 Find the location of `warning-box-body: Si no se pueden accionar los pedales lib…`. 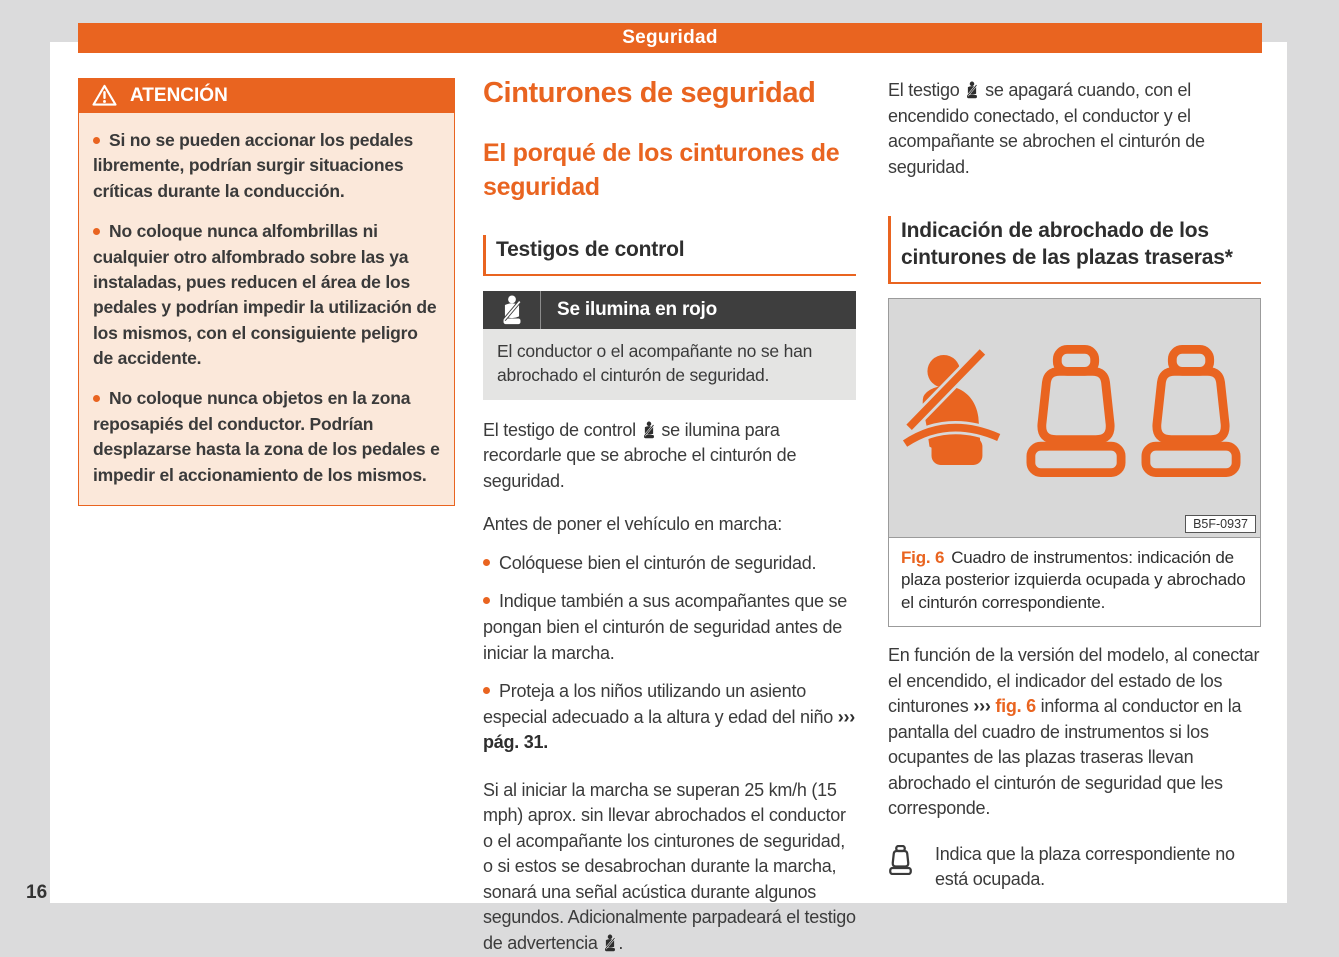

warning-box-body: Si no se pueden accionar los pedales lib… is located at coordinates (266, 309).